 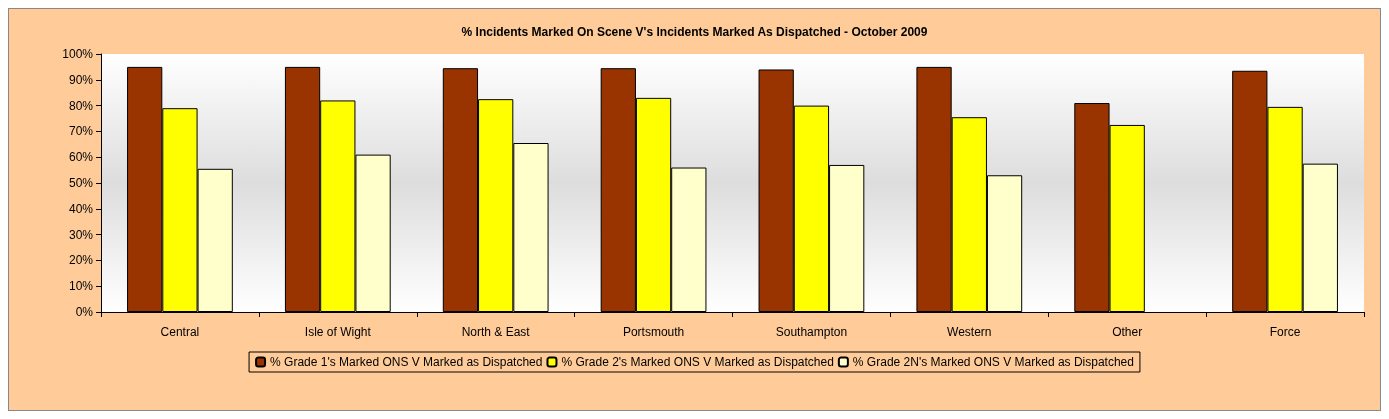 I want to click on chart-title: % Incidents Marked On Scene V's Incidents Marked As Dispatched - October 2009, so click(x=694, y=32).